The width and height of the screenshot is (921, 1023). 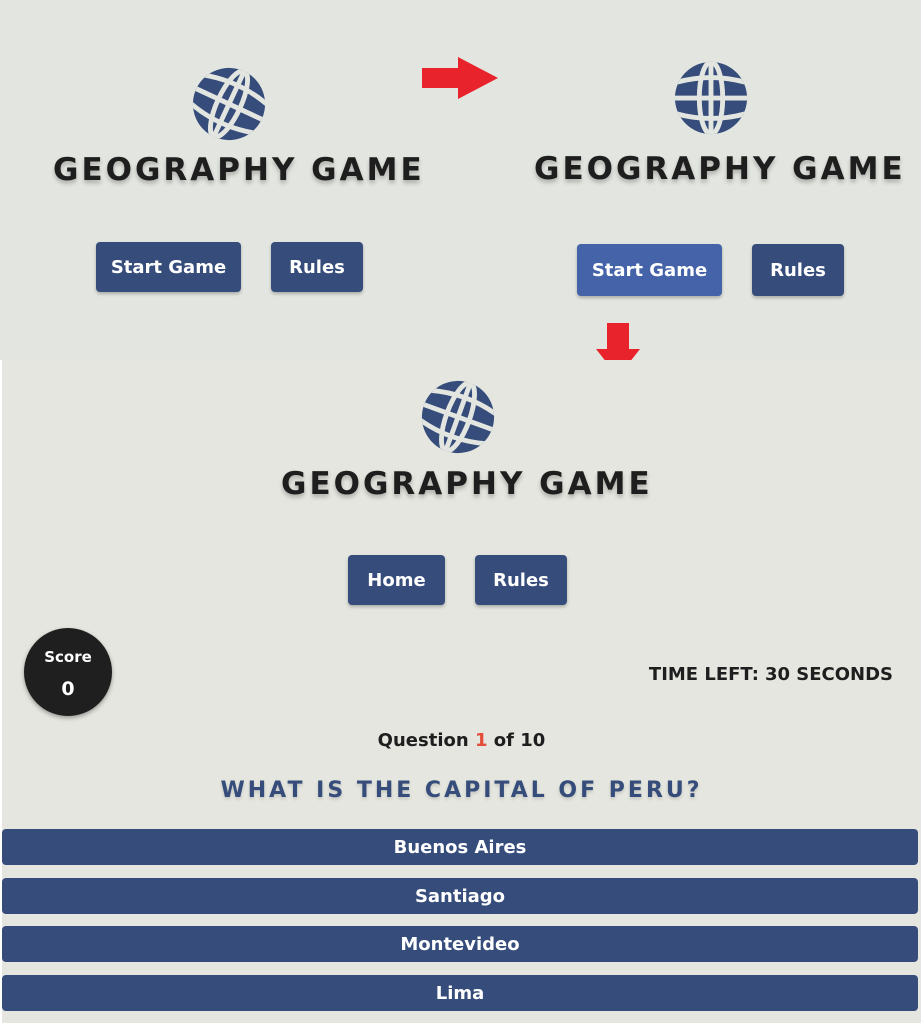 What do you see at coordinates (703, 674) in the screenshot?
I see `timer-label: TIME LEFT:` at bounding box center [703, 674].